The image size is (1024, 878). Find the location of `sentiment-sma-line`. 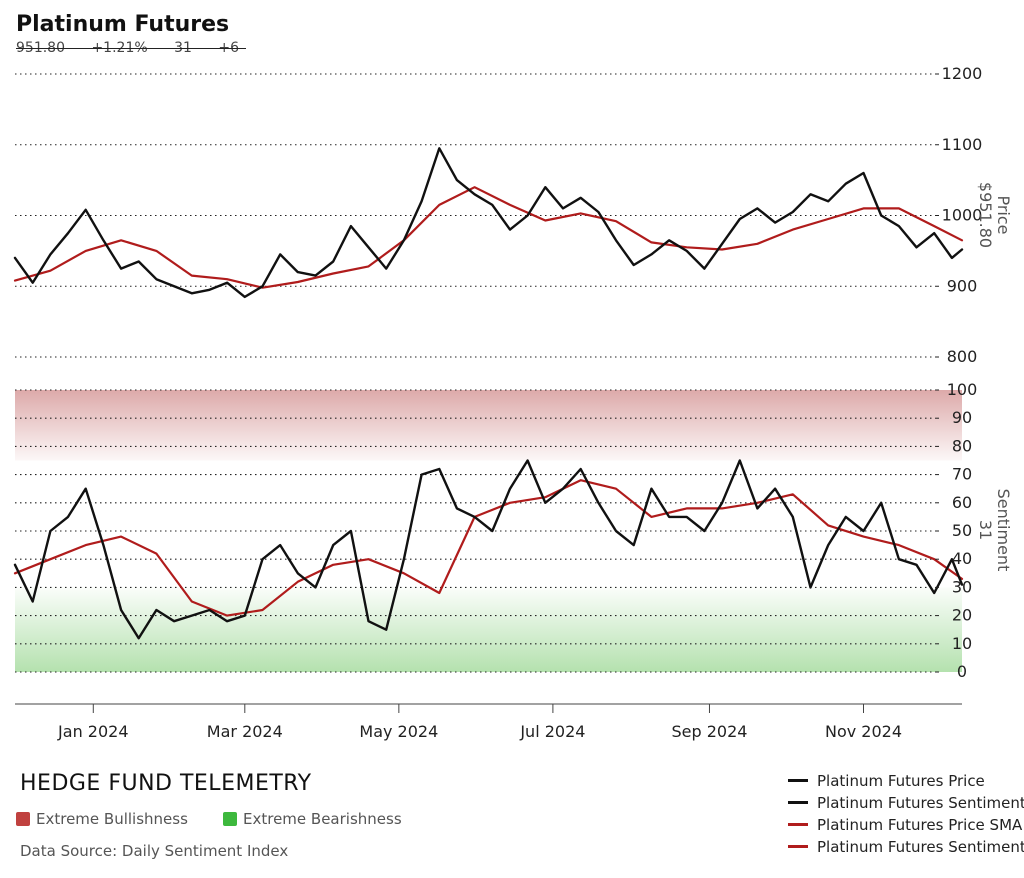

sentiment-sma-line is located at coordinates (488, 548).